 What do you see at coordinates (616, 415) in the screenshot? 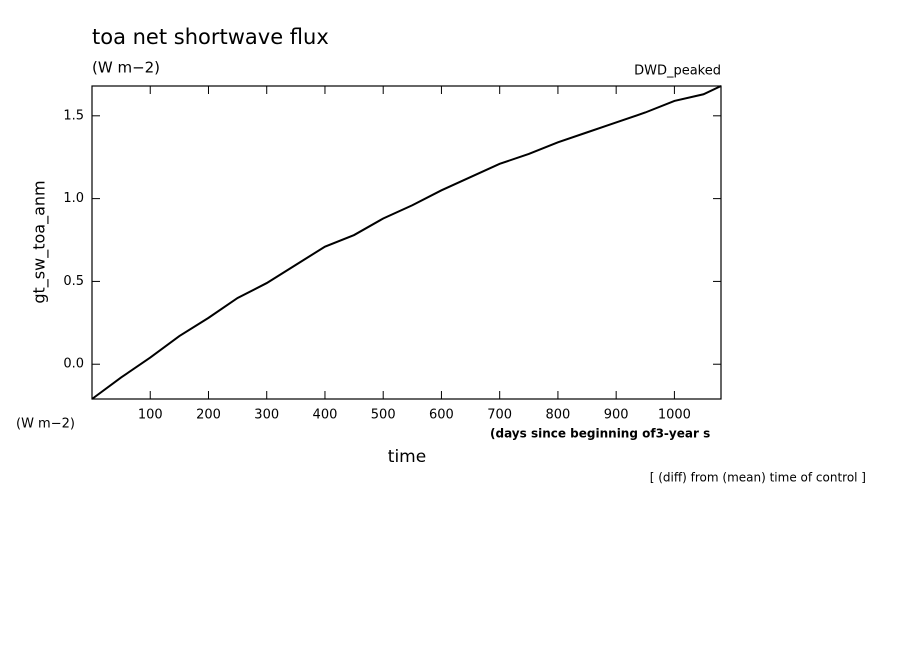
I see `x-tick-label: 900` at bounding box center [616, 415].